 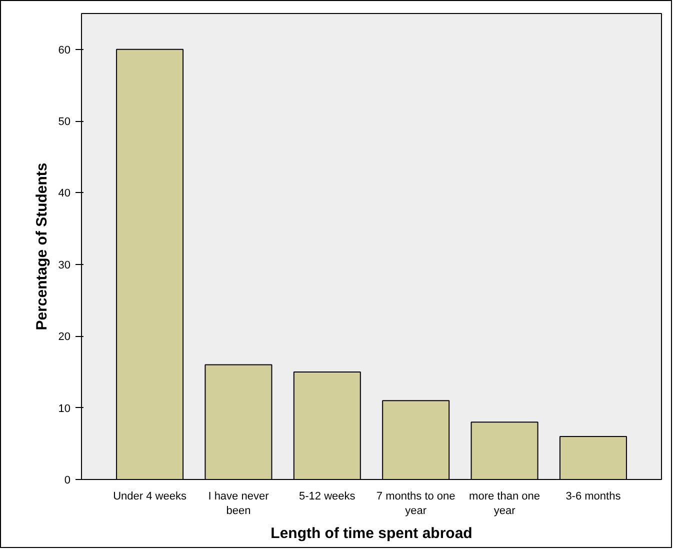 I want to click on y-tick-label: 40, so click(x=64, y=194).